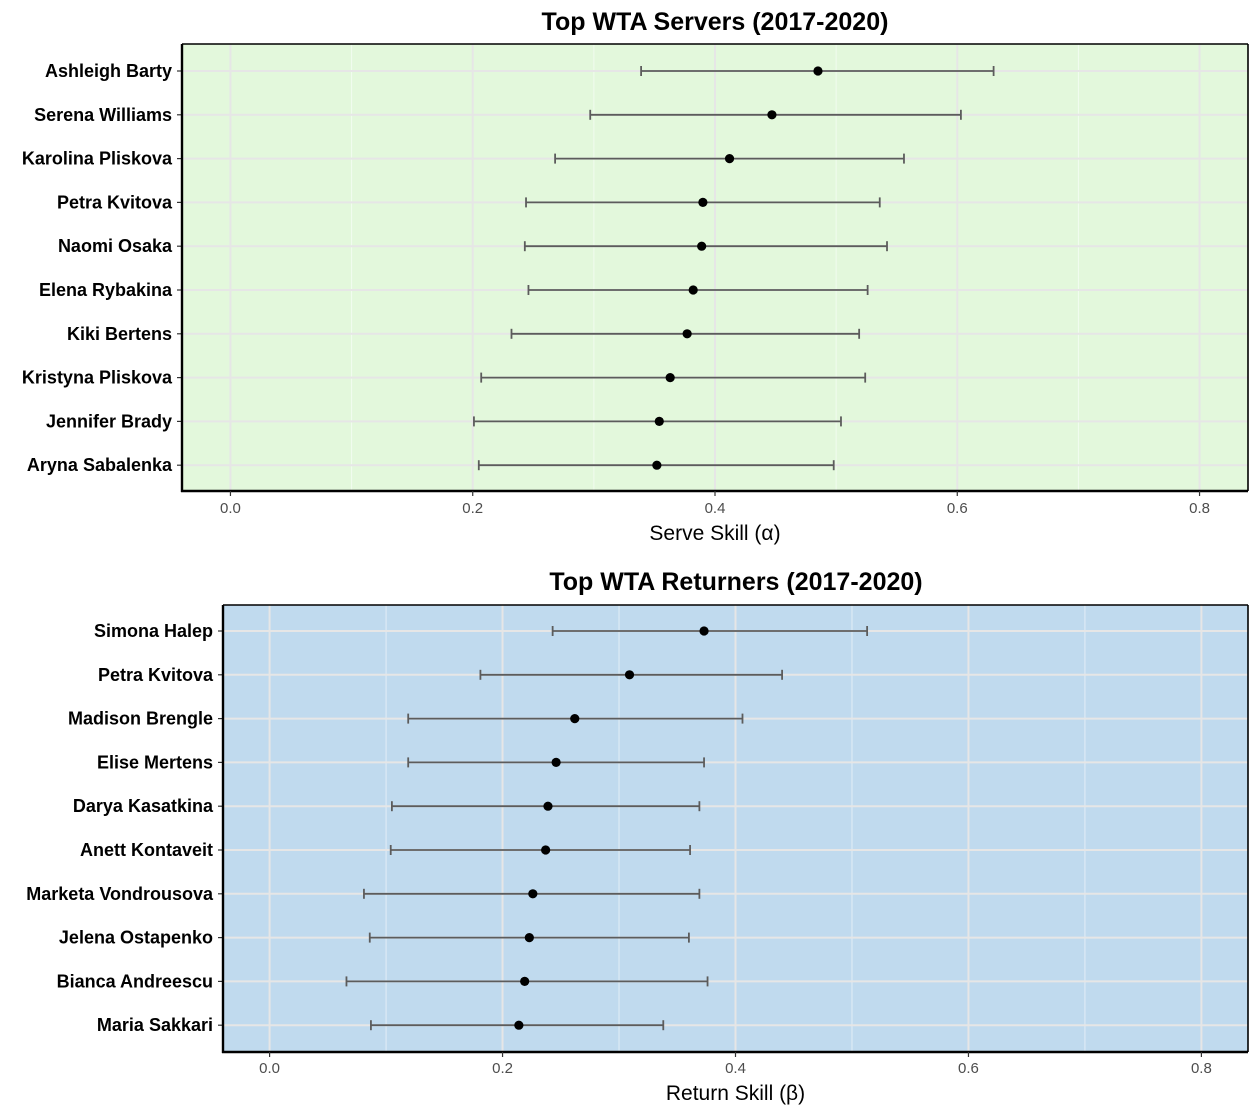  I want to click on player-label: Jennifer Brady, so click(109, 421).